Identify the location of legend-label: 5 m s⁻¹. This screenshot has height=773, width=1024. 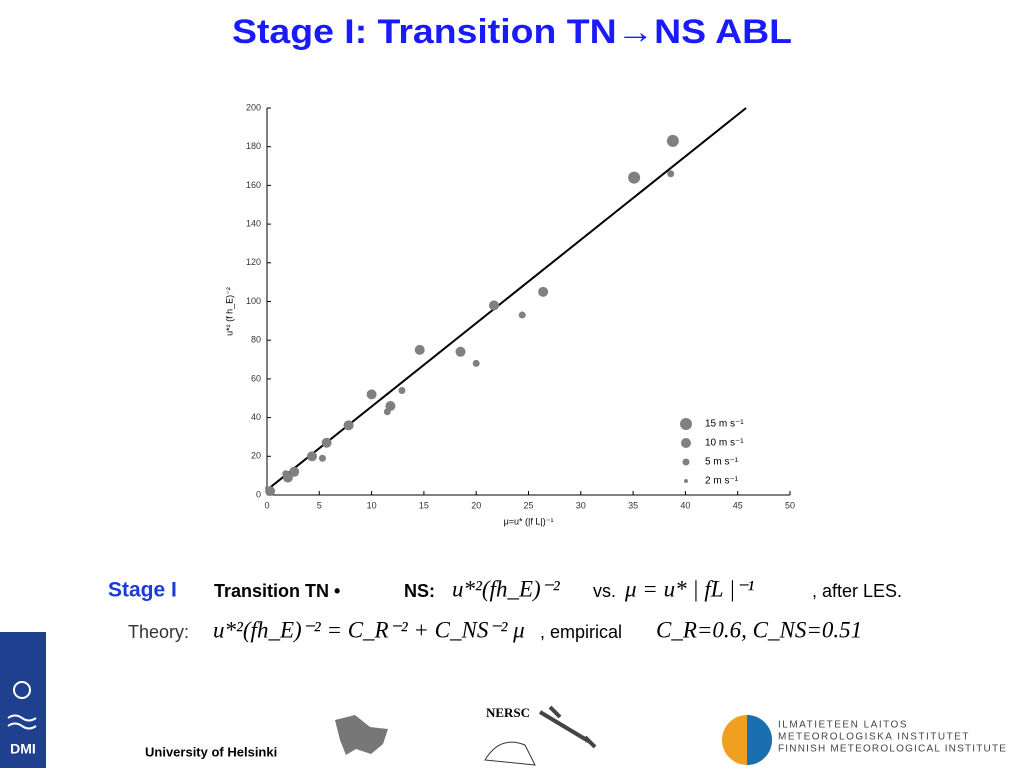
(722, 462).